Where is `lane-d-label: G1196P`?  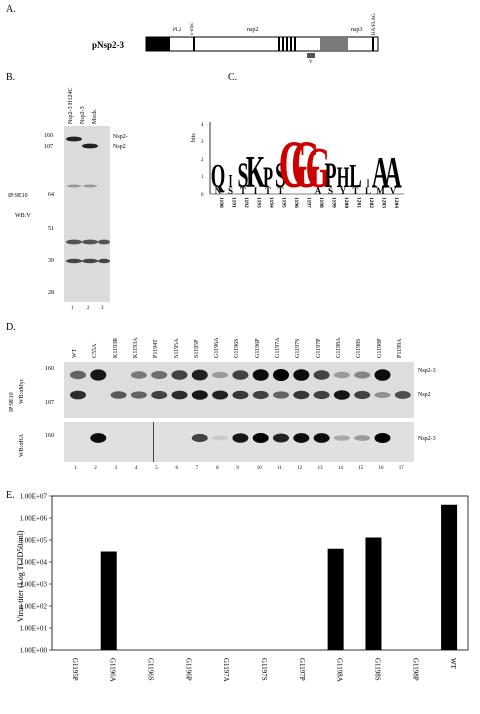 lane-d-label: G1196P is located at coordinates (257, 348).